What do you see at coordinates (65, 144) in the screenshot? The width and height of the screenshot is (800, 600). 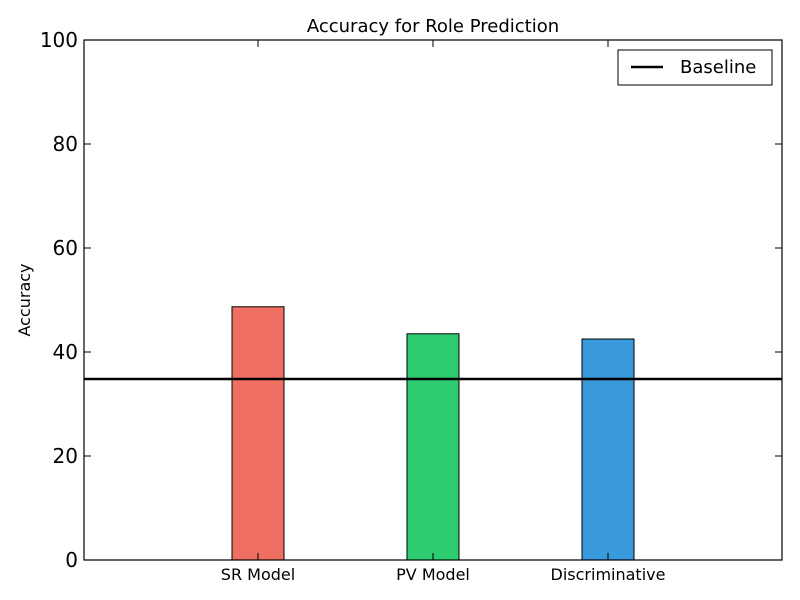 I see `y-tick-label: 80` at bounding box center [65, 144].